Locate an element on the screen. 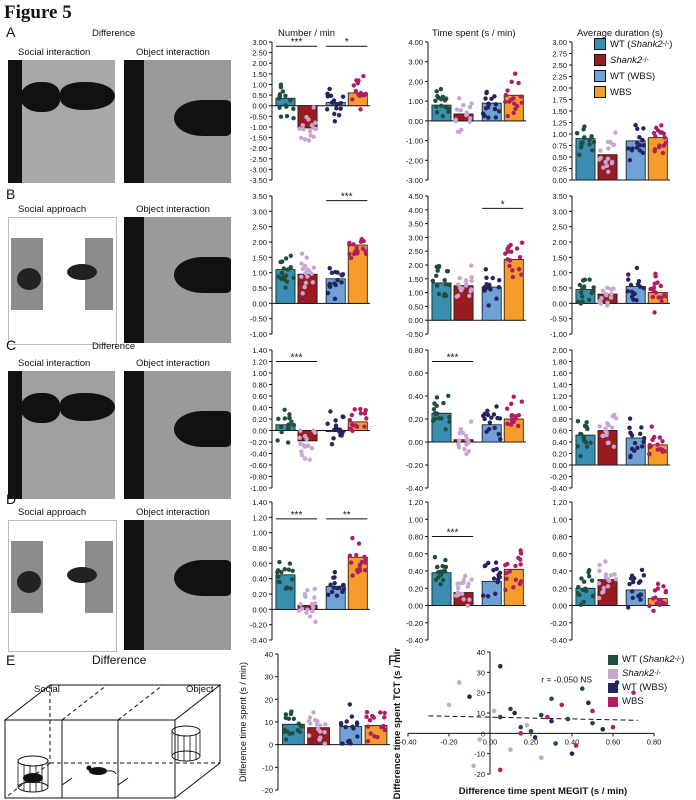  y-tick-label: -2.00 is located at coordinates (414, 160).